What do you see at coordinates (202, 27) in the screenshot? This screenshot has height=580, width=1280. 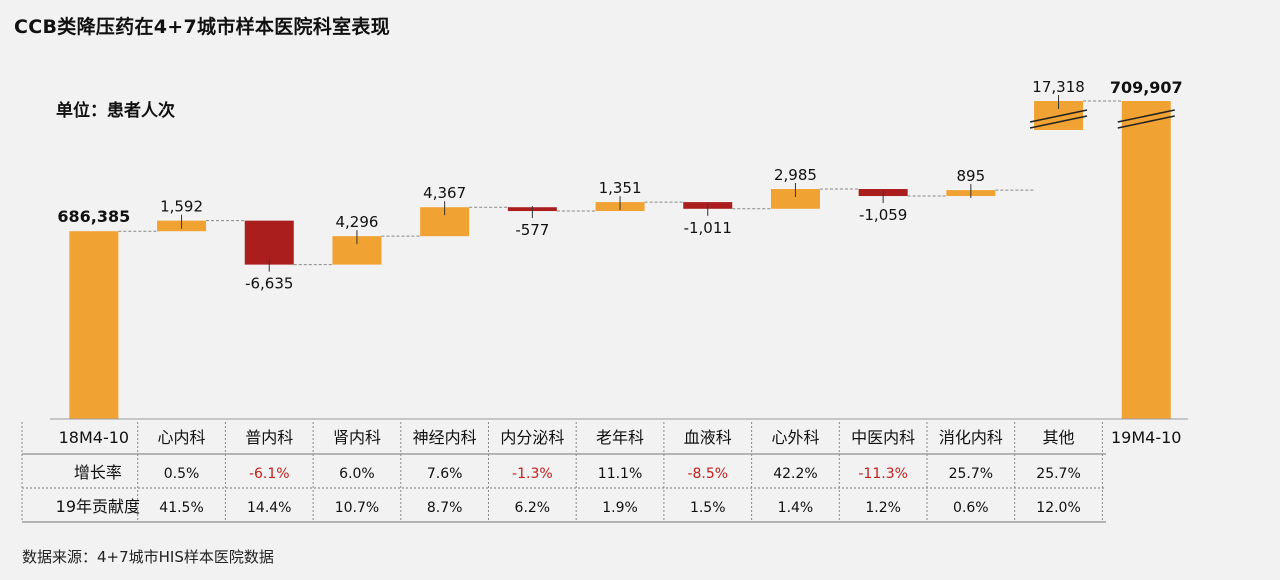 I see `chart-title: CCB类降压药在4+7城市样本医院科室表现` at bounding box center [202, 27].